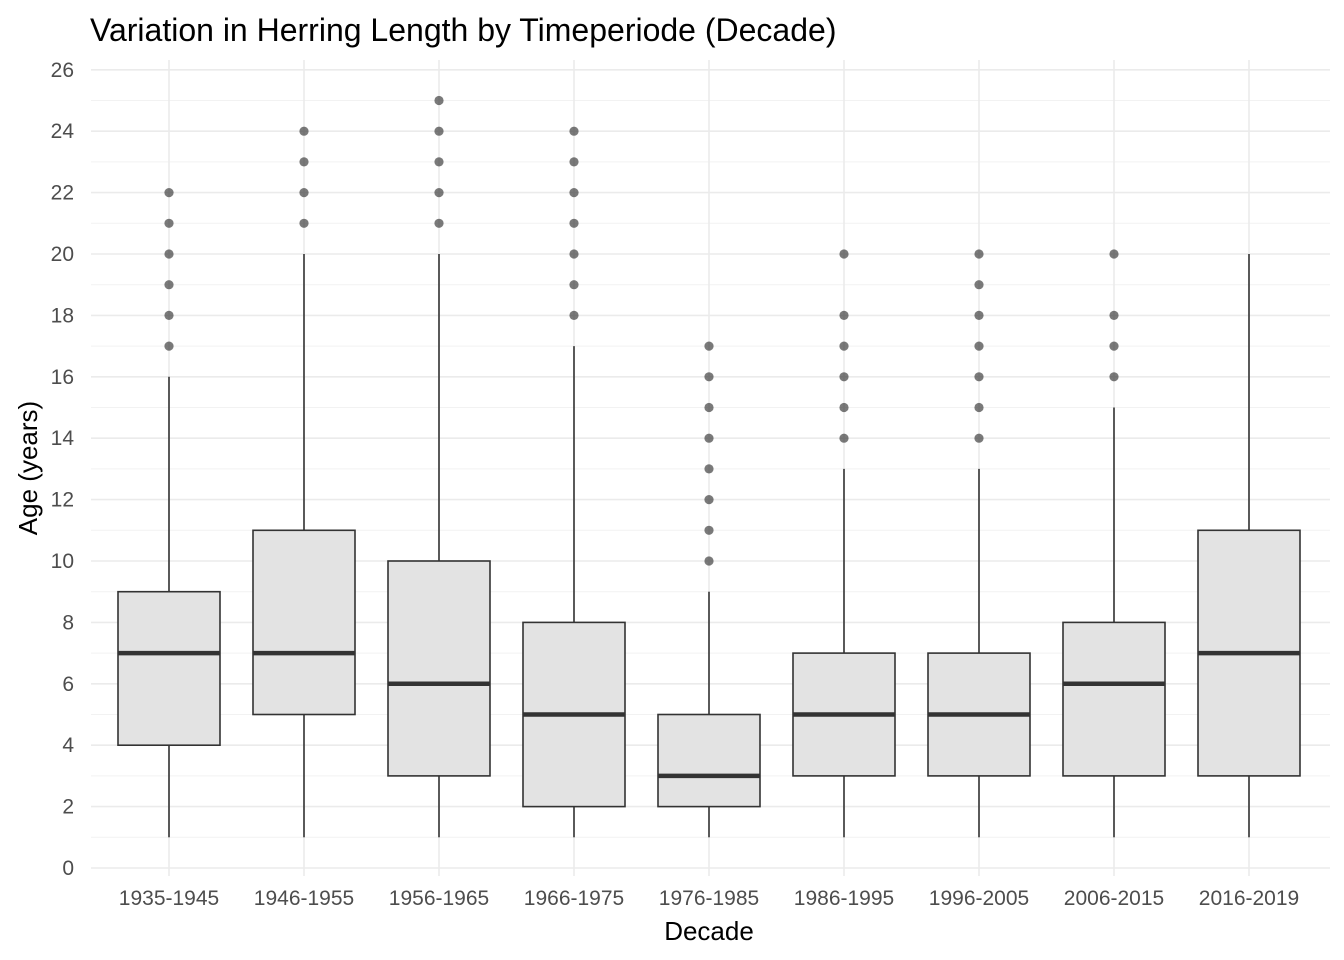 This screenshot has height=960, width=1344. Describe the element at coordinates (68, 807) in the screenshot. I see `y-tick-label: 2` at that location.